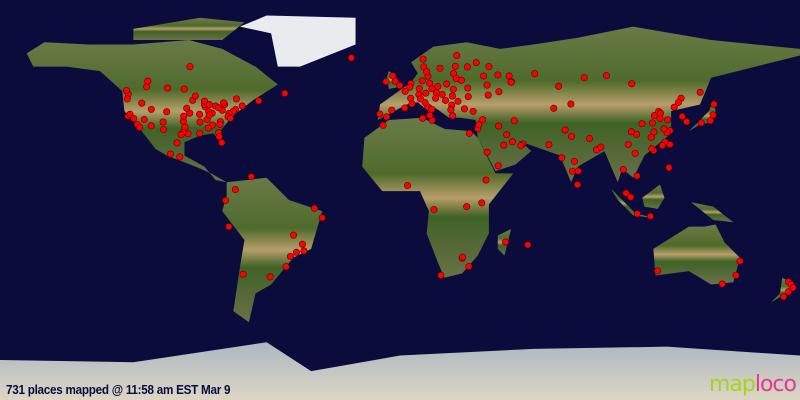 The image size is (800, 400). What do you see at coordinates (696, 254) in the screenshot?
I see `australia` at bounding box center [696, 254].